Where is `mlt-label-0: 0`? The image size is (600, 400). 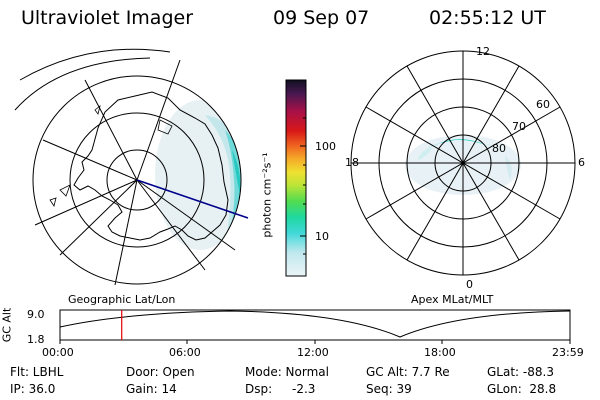 mlt-label-0: 0 is located at coordinates (469, 284).